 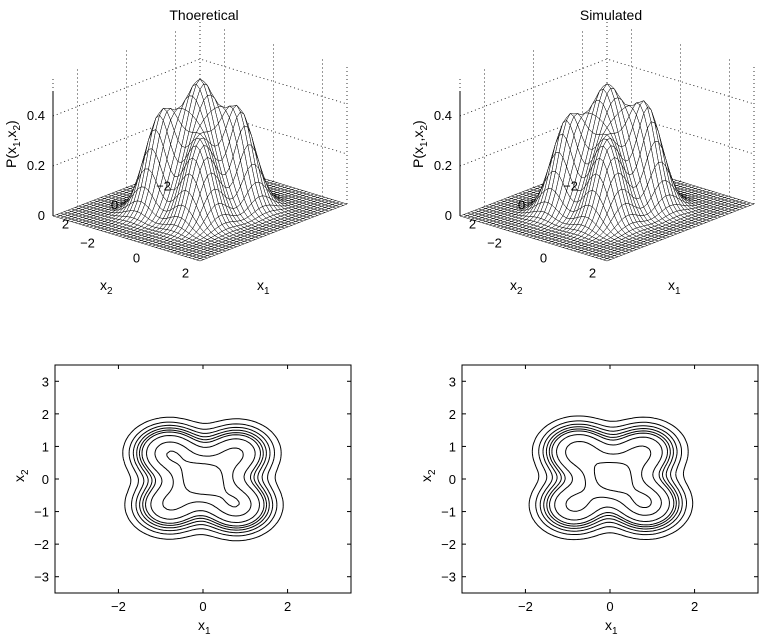 I want to click on axes-box, so click(x=200, y=118).